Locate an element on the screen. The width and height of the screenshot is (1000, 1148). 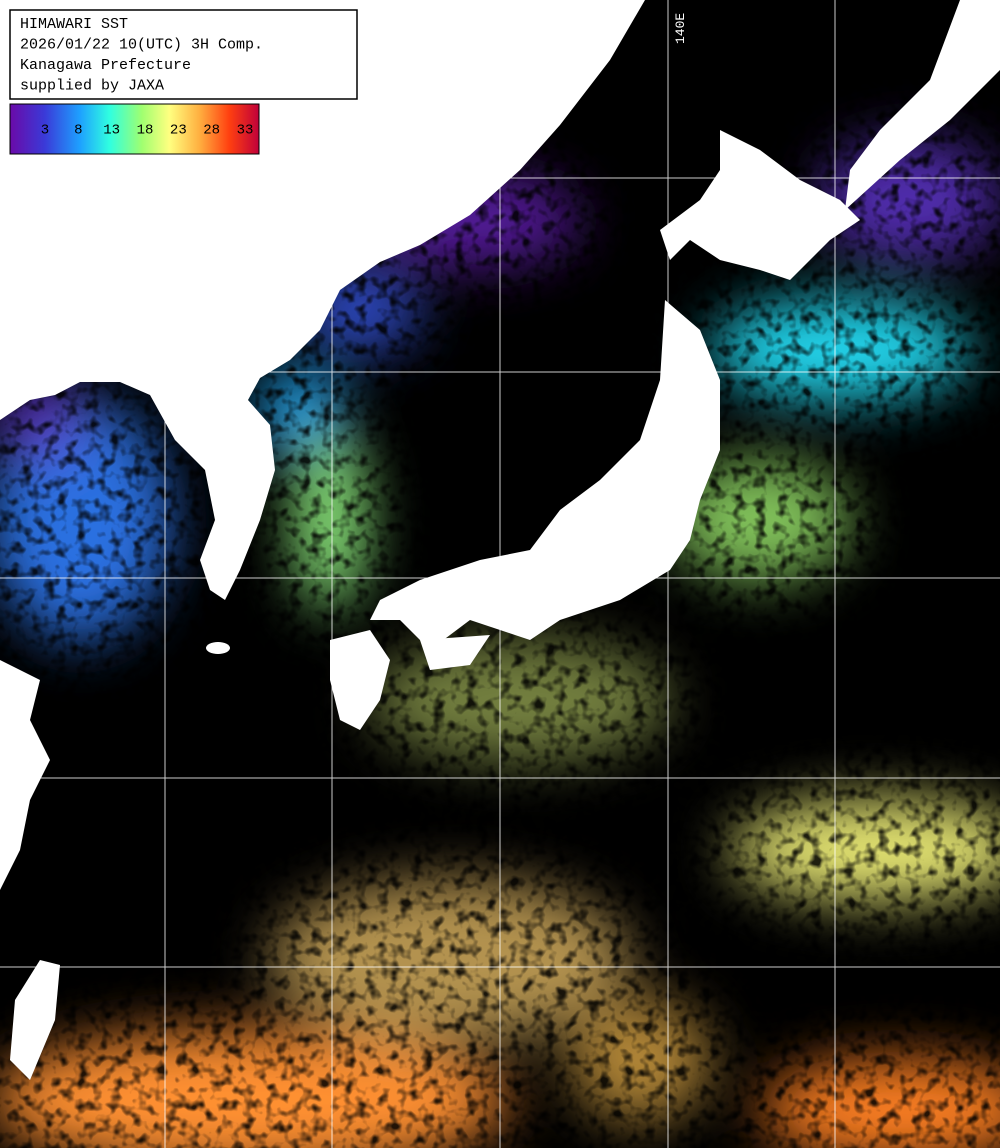
colorbar-label: 3 is located at coordinates (45, 131).